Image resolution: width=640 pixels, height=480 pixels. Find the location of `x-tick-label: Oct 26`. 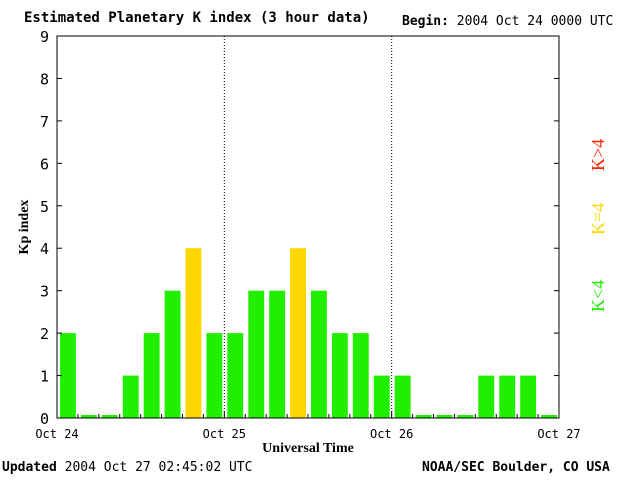

x-tick-label: Oct 26 is located at coordinates (391, 434).